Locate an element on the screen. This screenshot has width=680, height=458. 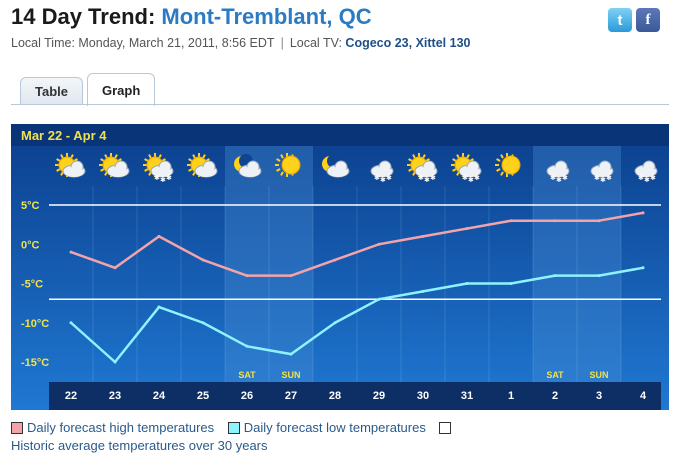
x-tick-label: 25 is located at coordinates (203, 396).